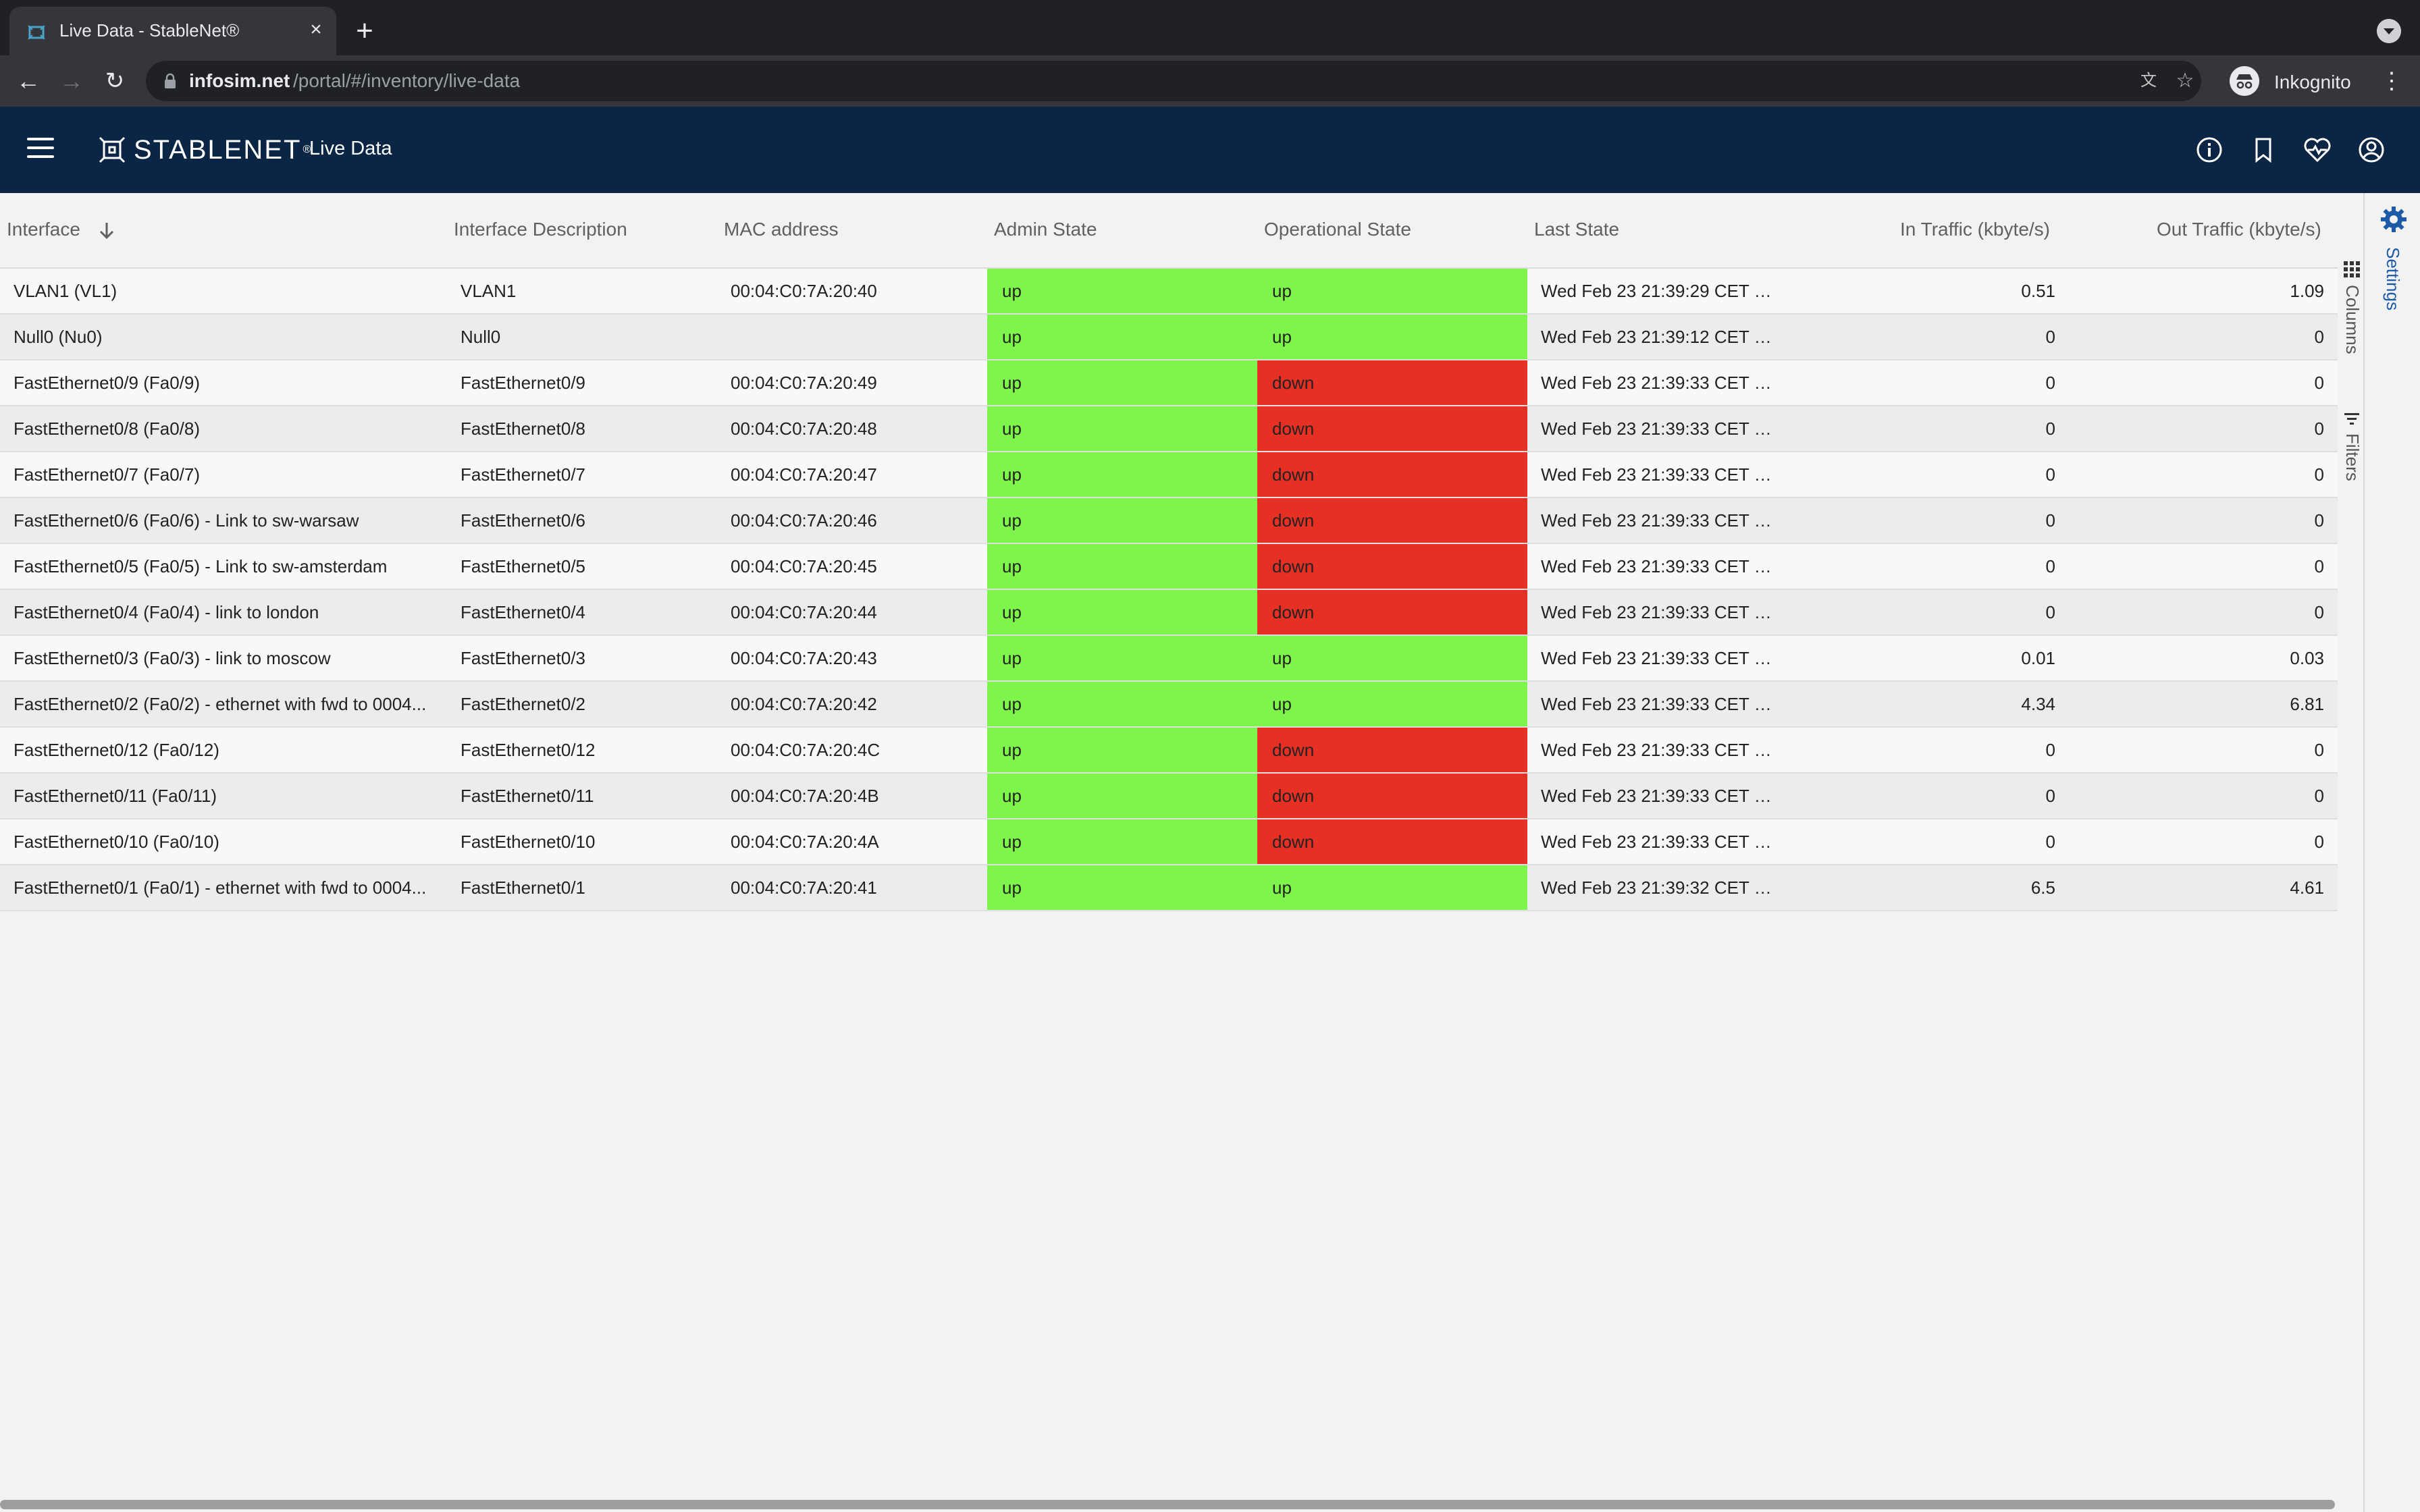 The image size is (2420, 1512). I want to click on url-path: /portal/#/inventory/live-data, so click(407, 80).